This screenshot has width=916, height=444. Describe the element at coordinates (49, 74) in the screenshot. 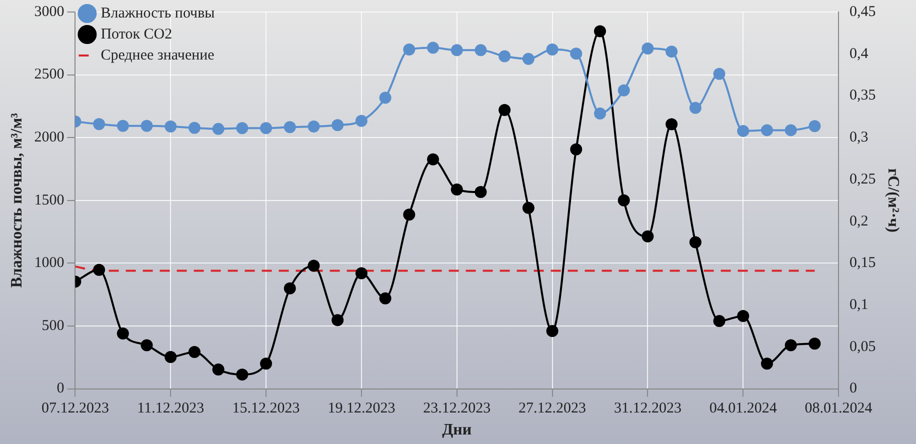

I see `y-tick-label: 2500` at that location.